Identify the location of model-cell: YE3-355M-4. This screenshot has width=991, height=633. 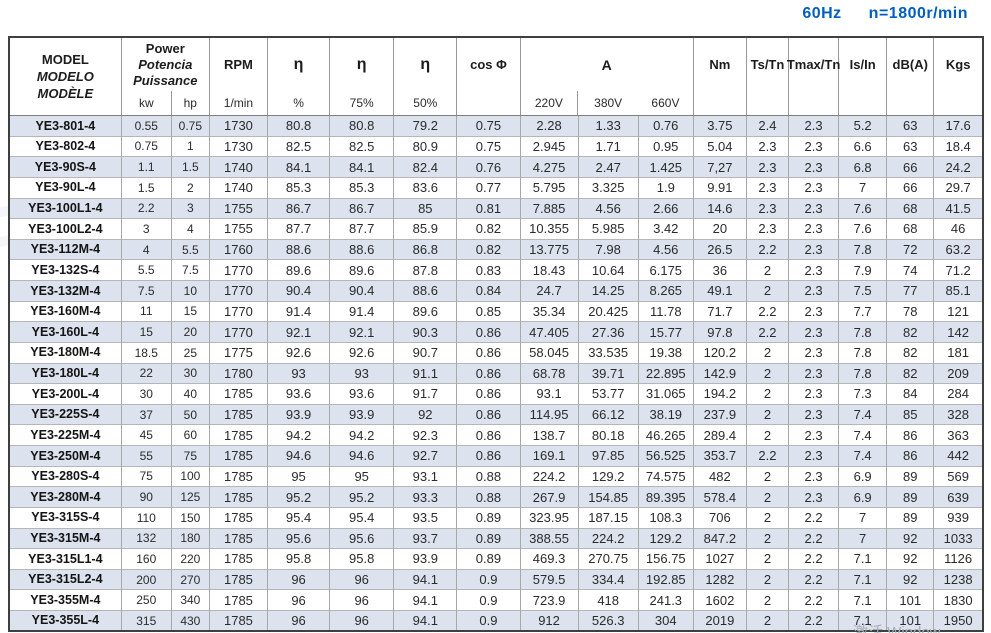
(65, 600).